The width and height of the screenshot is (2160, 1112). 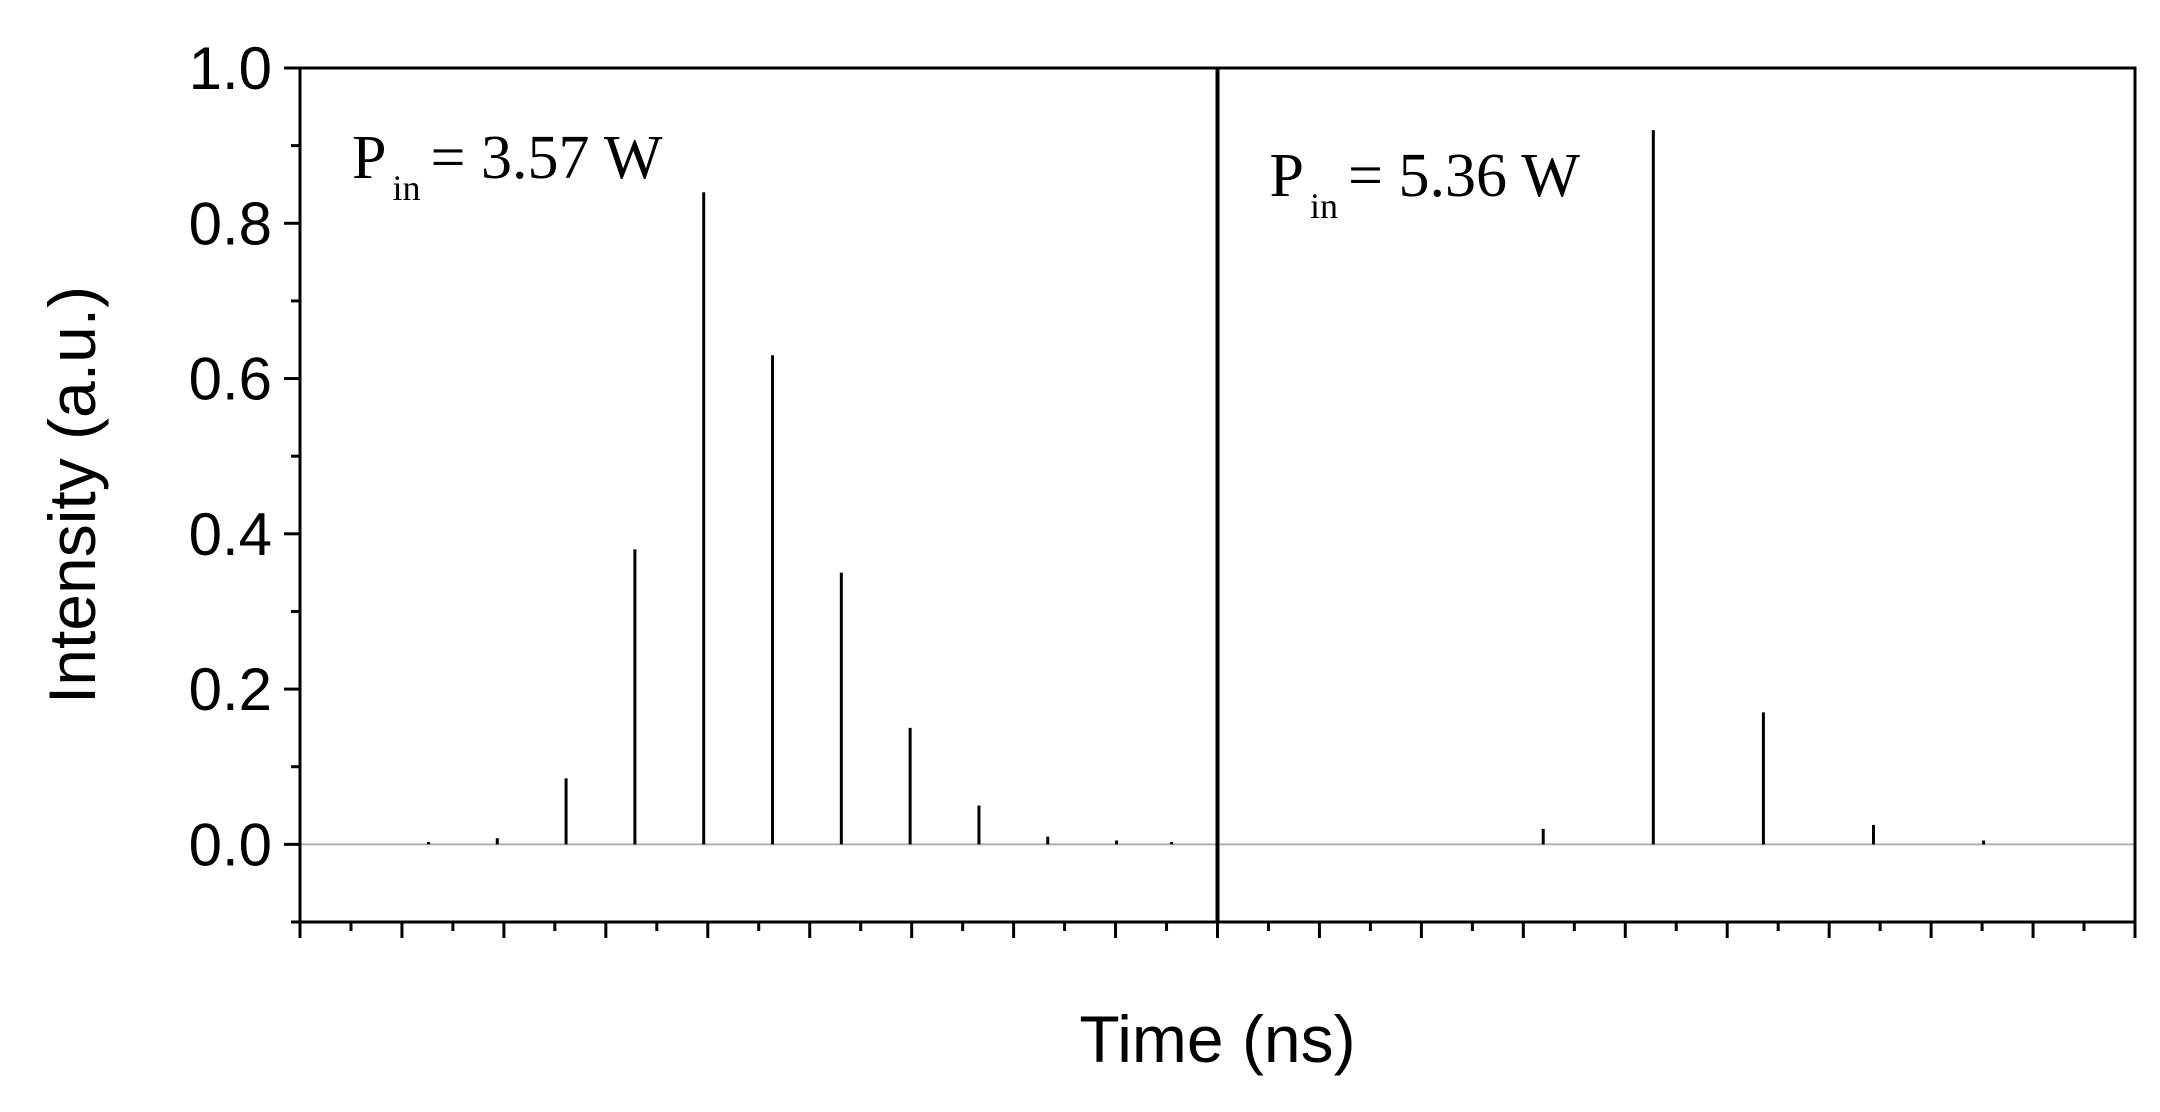 I want to click on y-tick-label: 0.2, so click(x=230, y=689).